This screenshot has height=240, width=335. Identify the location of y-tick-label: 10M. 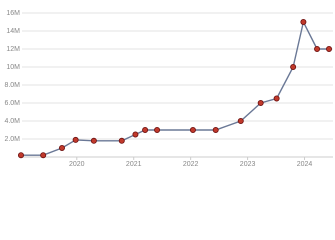
(13, 67).